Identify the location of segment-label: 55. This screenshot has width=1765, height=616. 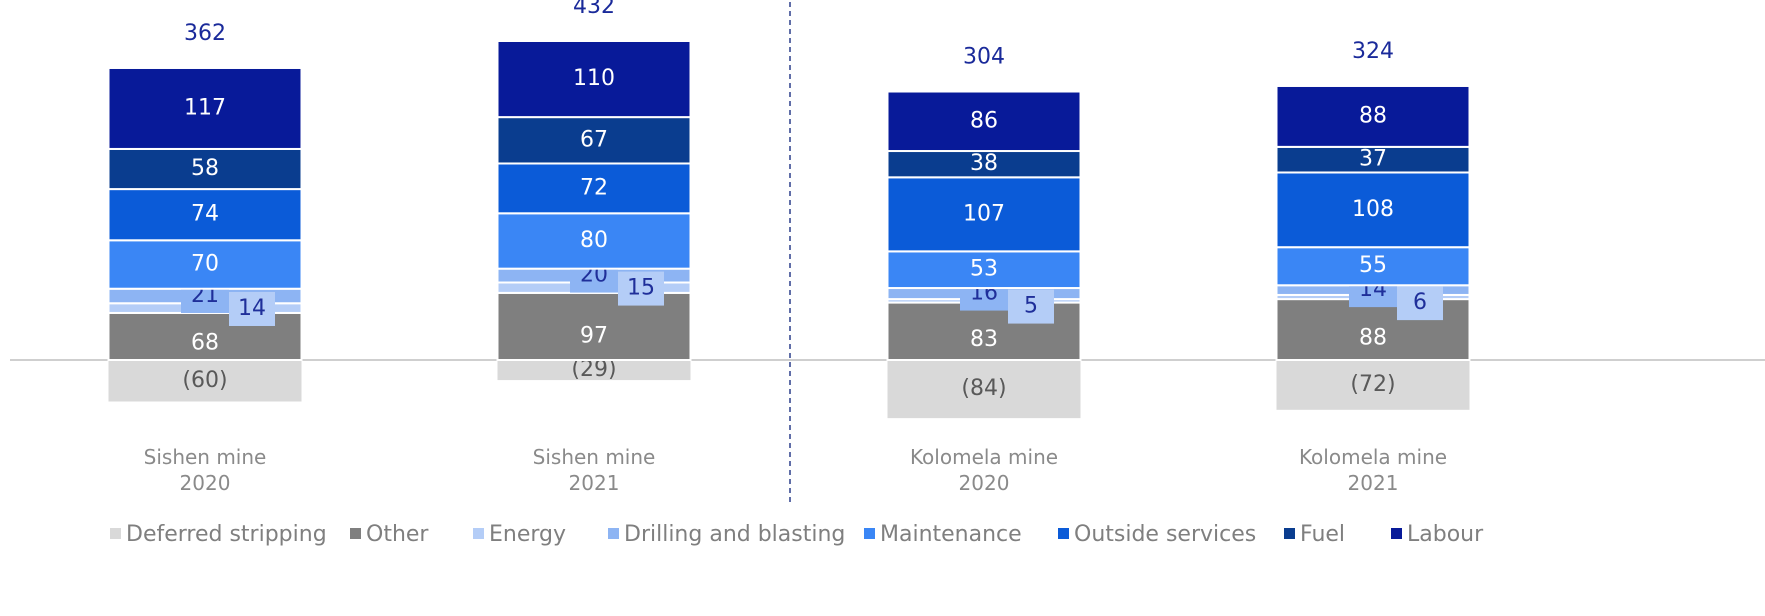
(1373, 265).